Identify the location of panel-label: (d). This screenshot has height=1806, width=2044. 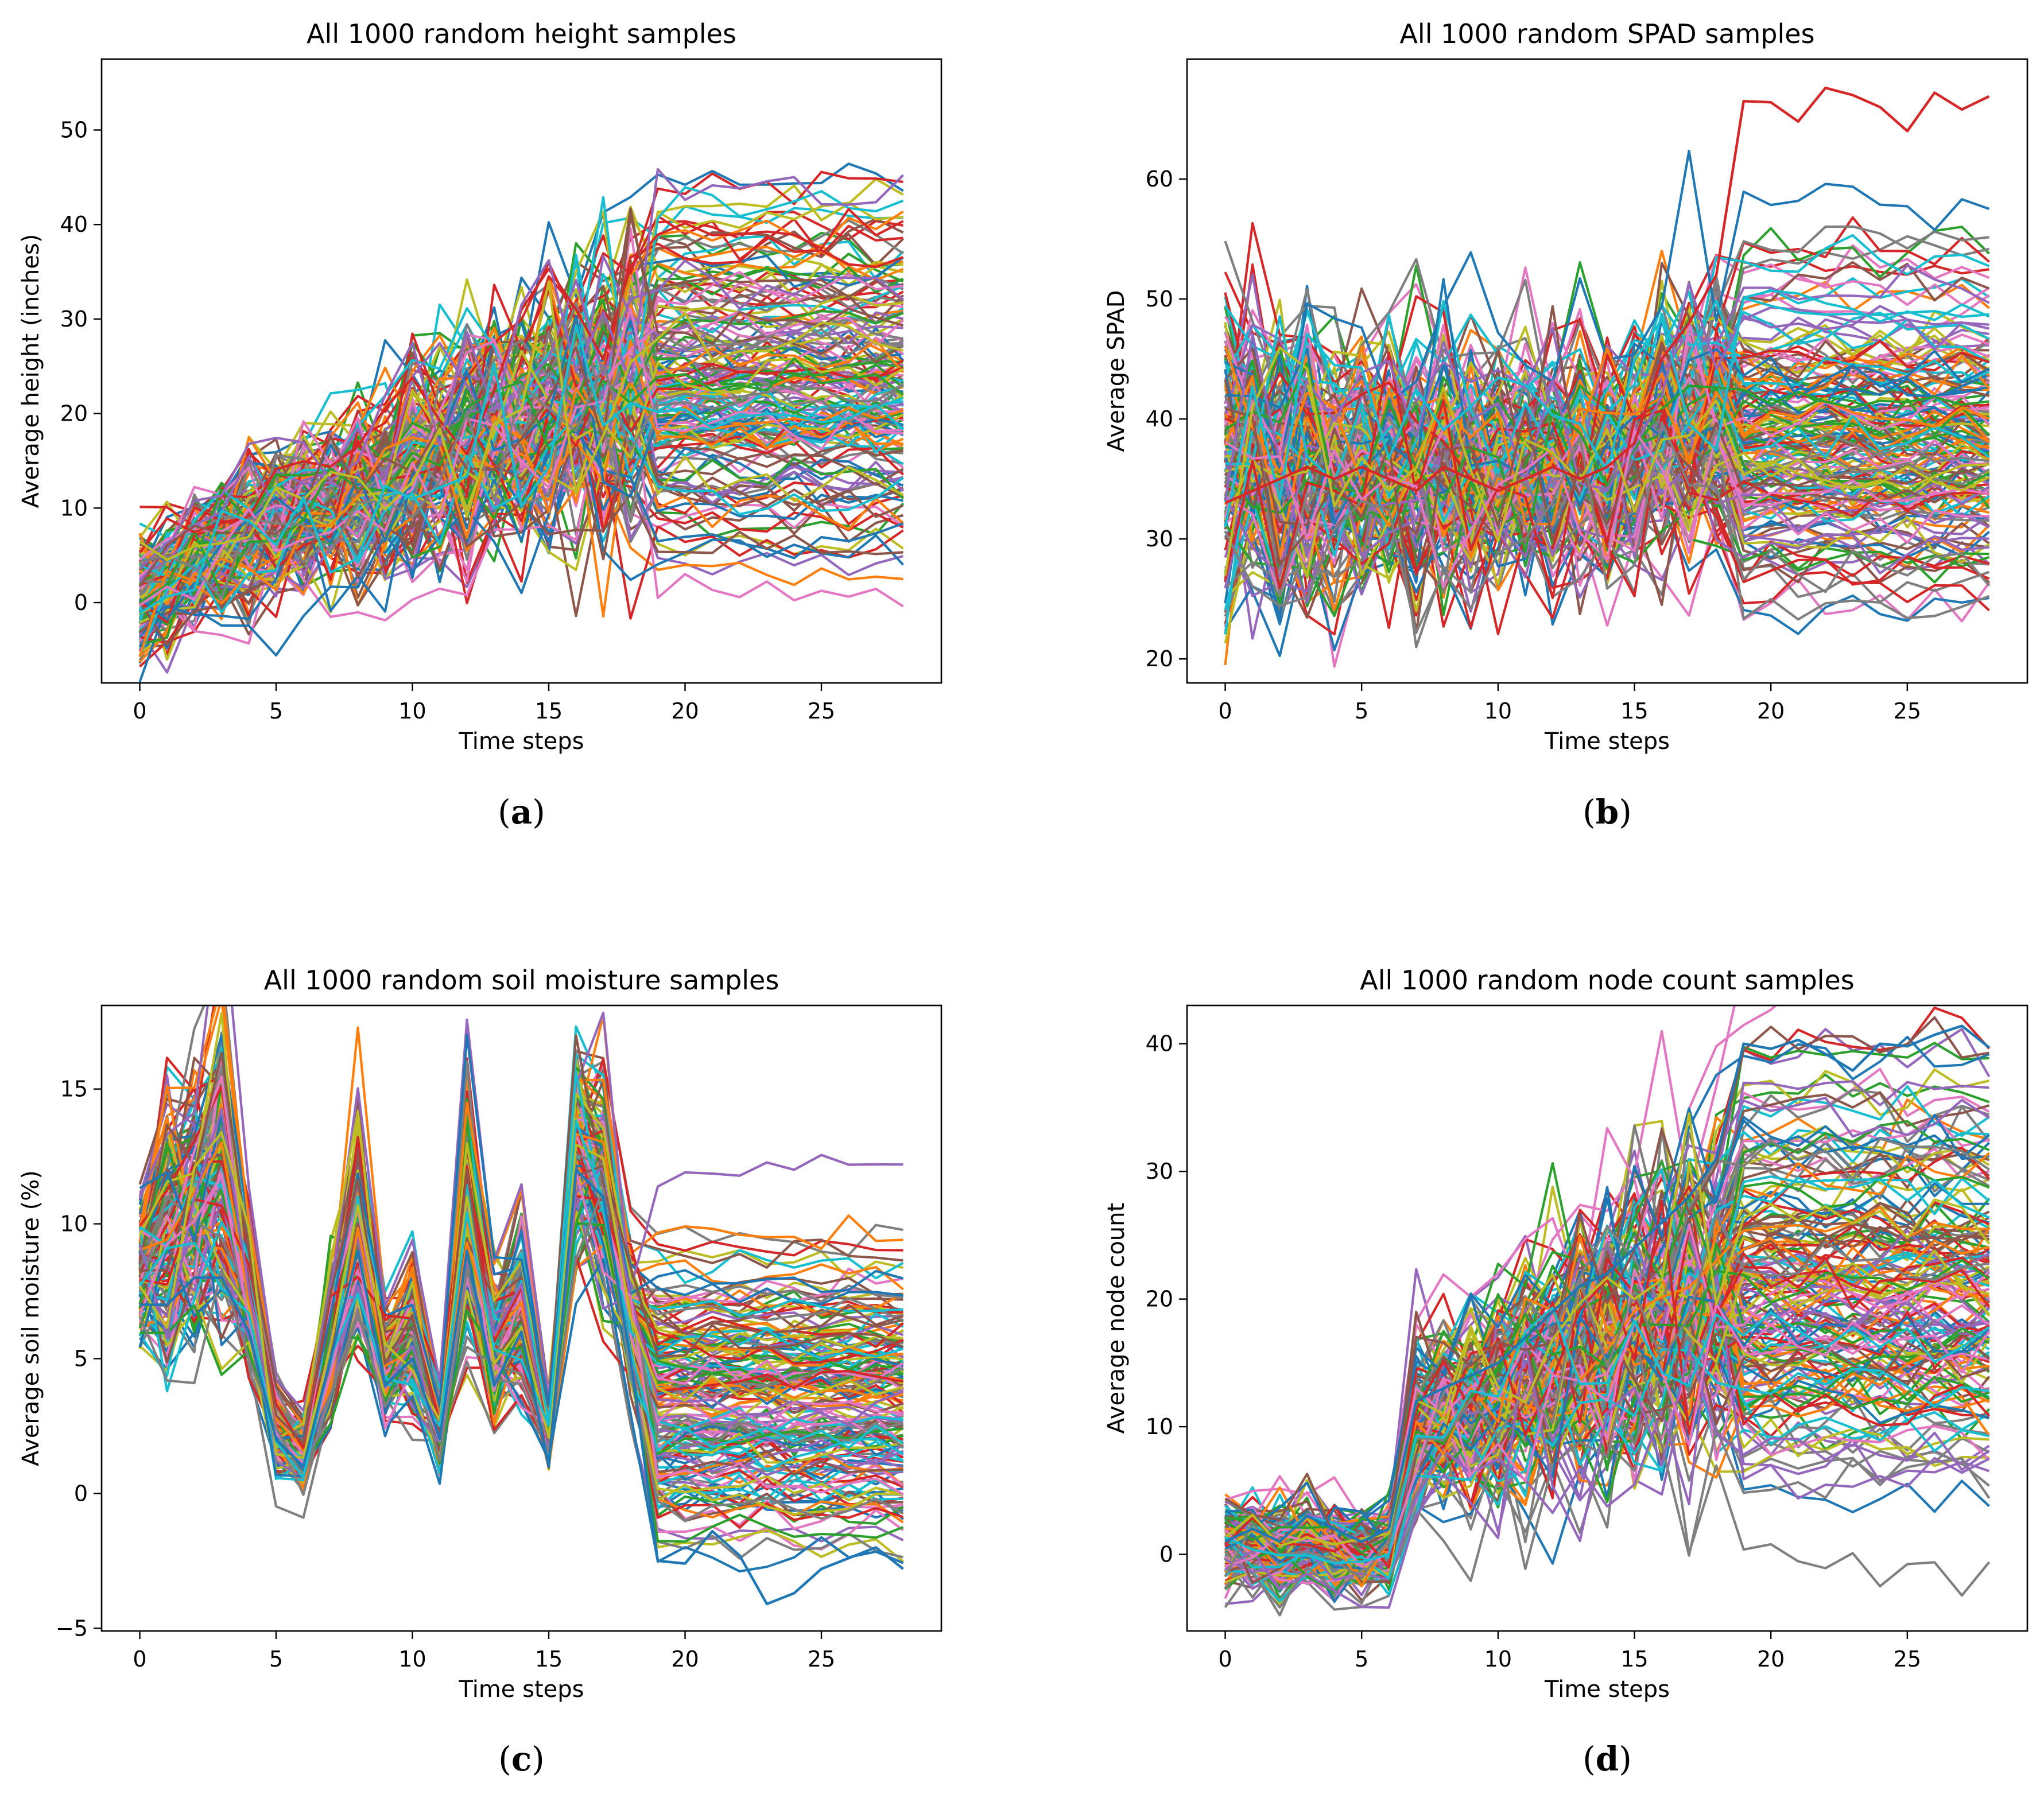
(1607, 1758).